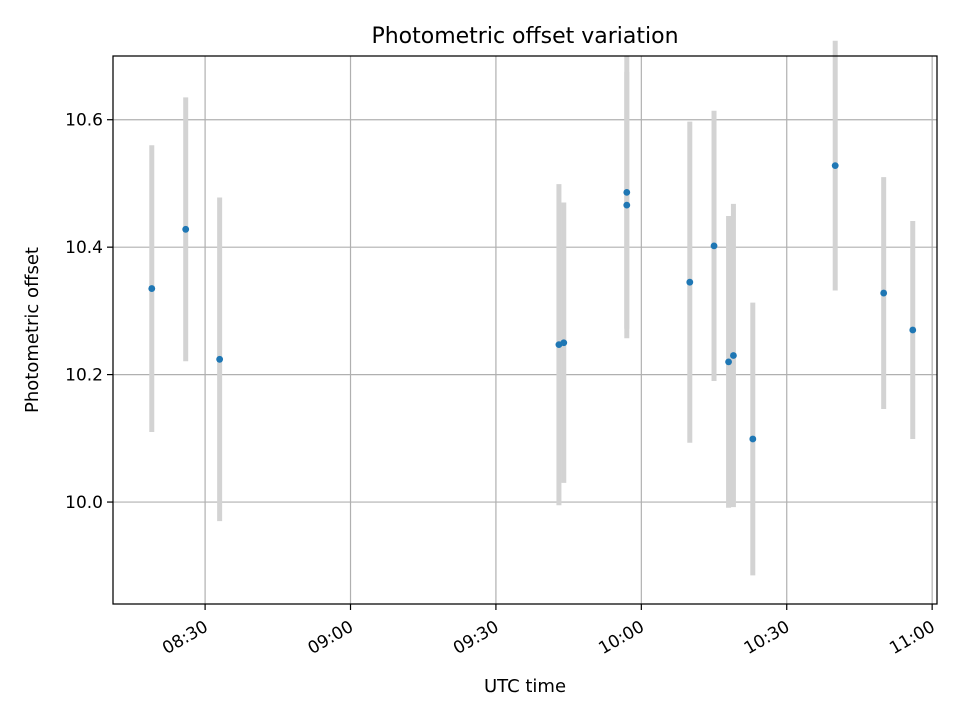 The height and width of the screenshot is (720, 960). What do you see at coordinates (525, 686) in the screenshot?
I see `x-axis-label: UTC time` at bounding box center [525, 686].